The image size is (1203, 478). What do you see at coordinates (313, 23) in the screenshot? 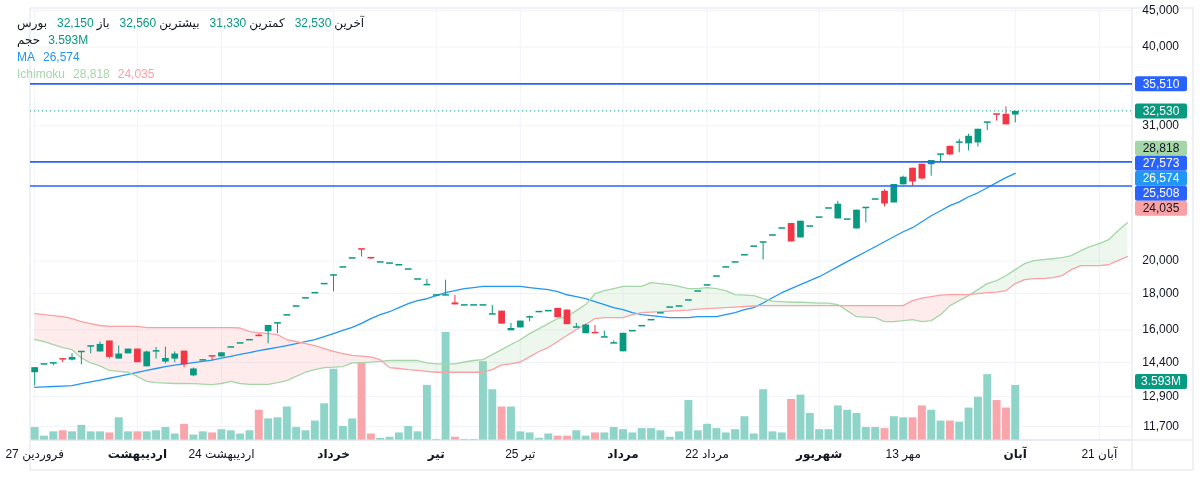
I see `annotation: 32,530` at bounding box center [313, 23].